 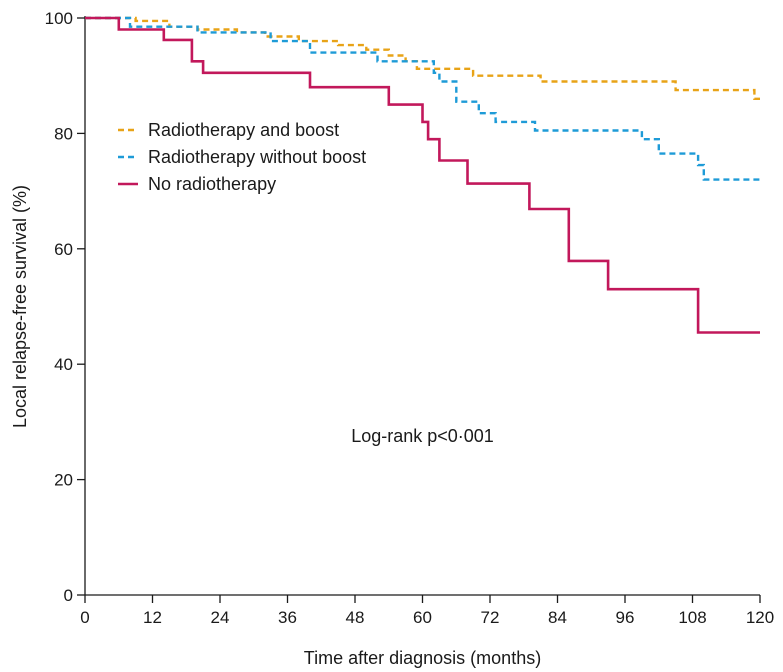 I want to click on legend-label: No radiotherapy, so click(x=212, y=184).